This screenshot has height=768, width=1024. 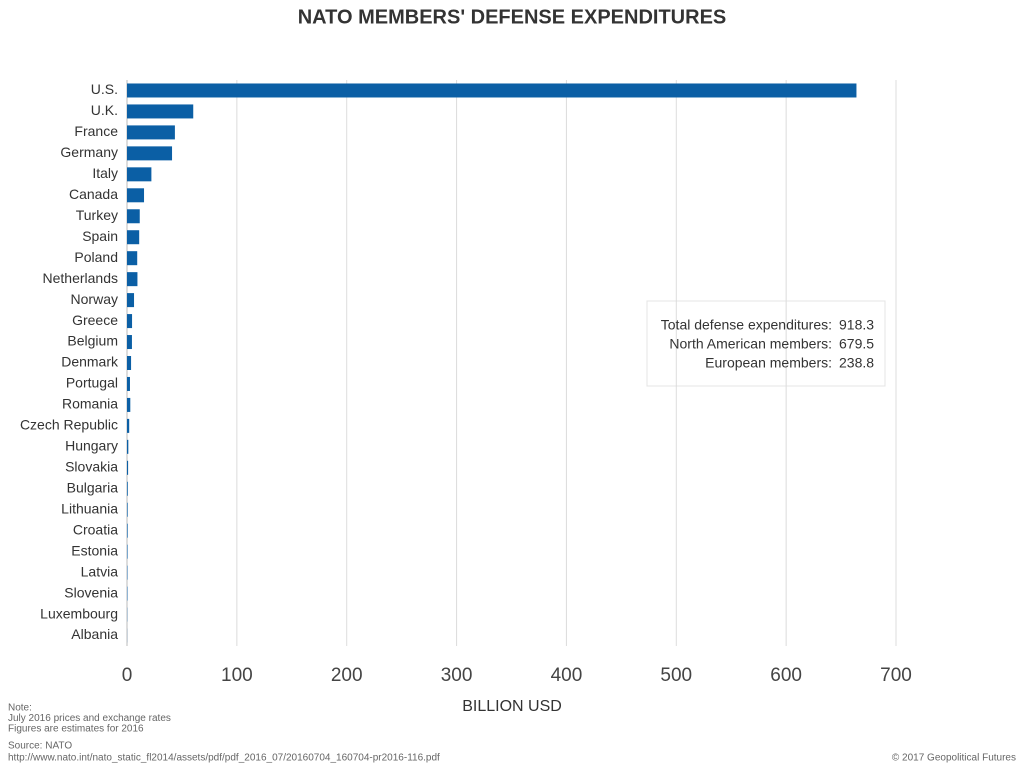 I want to click on y-tick-label: Albania, so click(x=94, y=634).